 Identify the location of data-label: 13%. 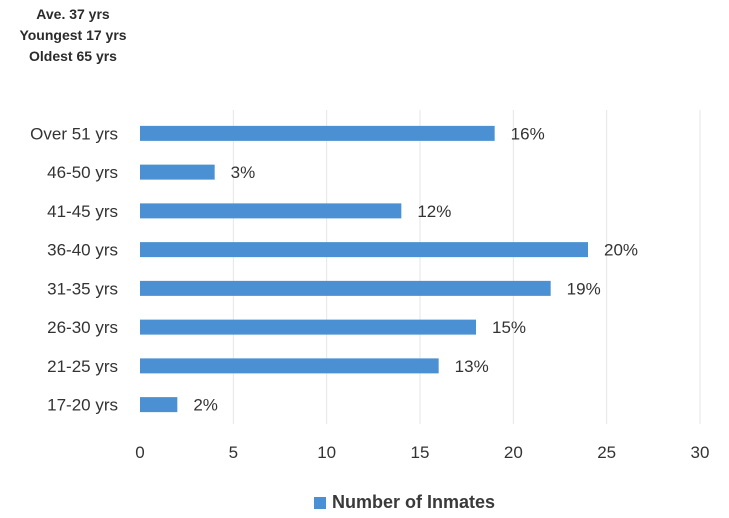
(472, 366).